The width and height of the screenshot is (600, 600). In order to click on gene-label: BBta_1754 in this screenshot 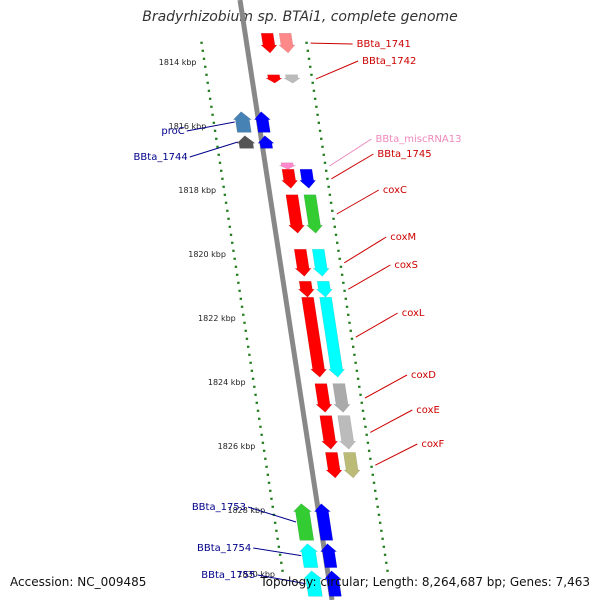, I will do `click(224, 548)`.